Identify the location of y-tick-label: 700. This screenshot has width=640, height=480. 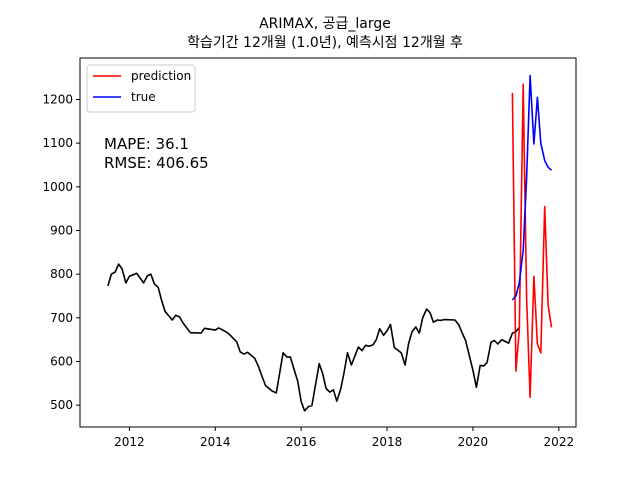
(61, 318).